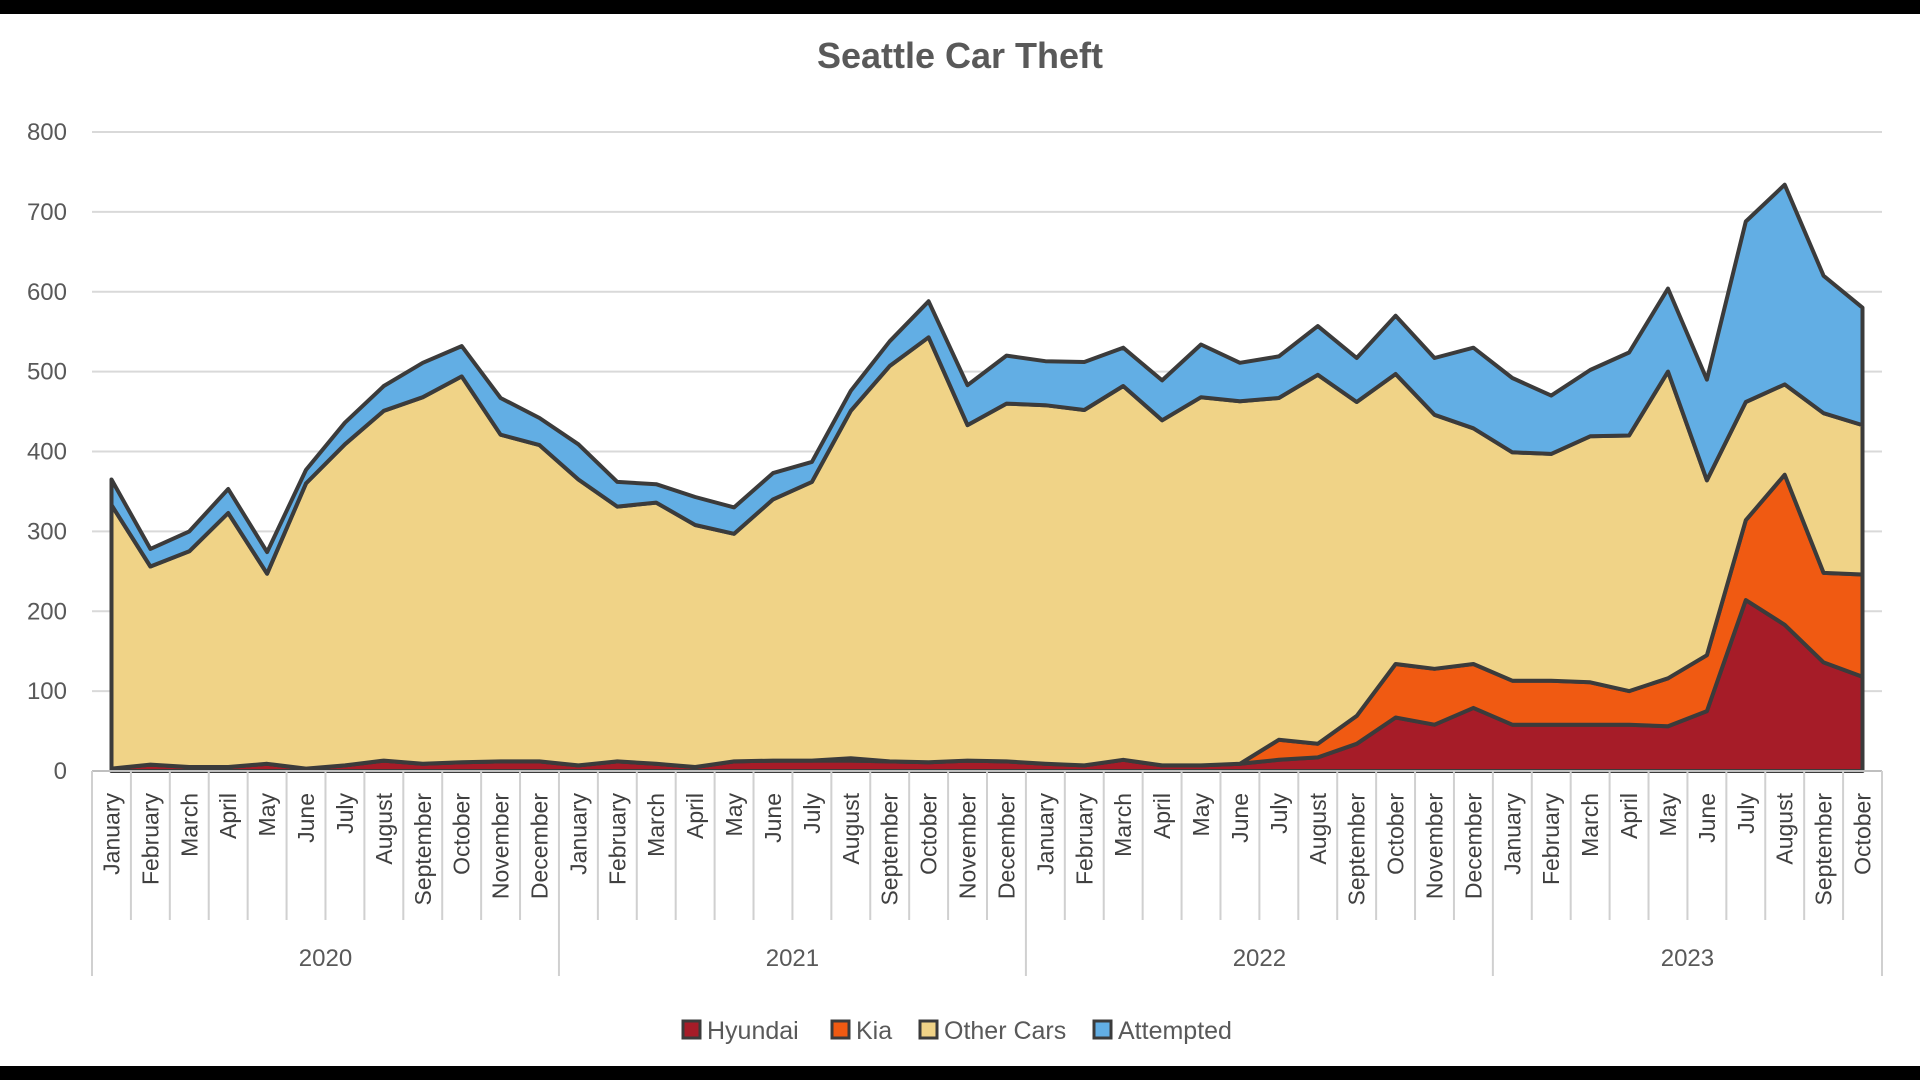 This screenshot has height=1080, width=1920. Describe the element at coordinates (47, 372) in the screenshot. I see `y-tick-label: 500` at that location.